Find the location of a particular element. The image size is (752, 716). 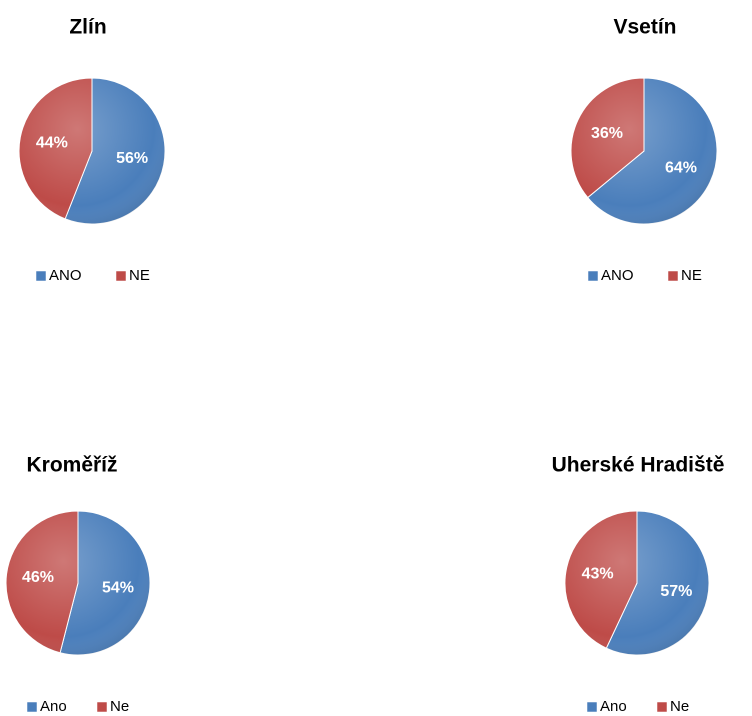

value-label: 46% is located at coordinates (38, 577).